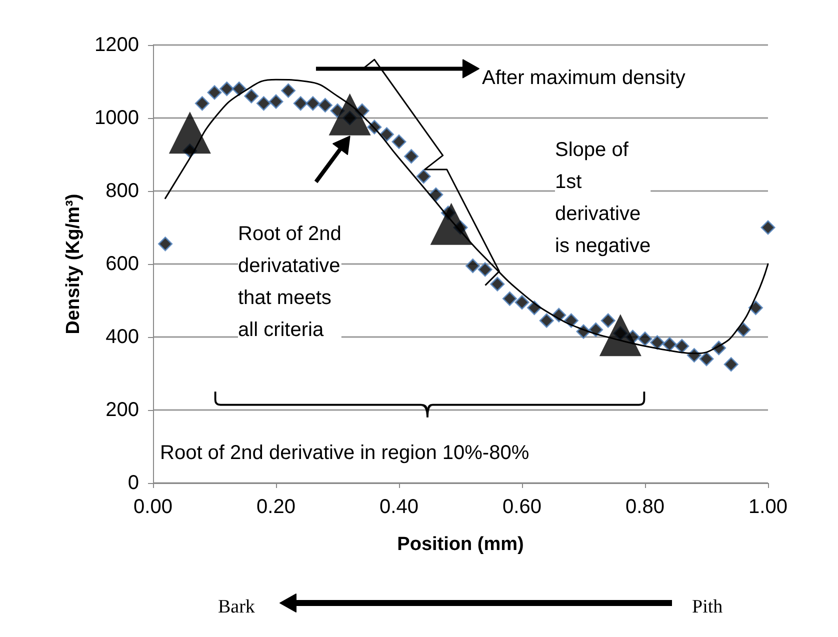 The image size is (838, 637). Describe the element at coordinates (73, 264) in the screenshot. I see `y-axis-title: Density (Kg/m³)` at that location.